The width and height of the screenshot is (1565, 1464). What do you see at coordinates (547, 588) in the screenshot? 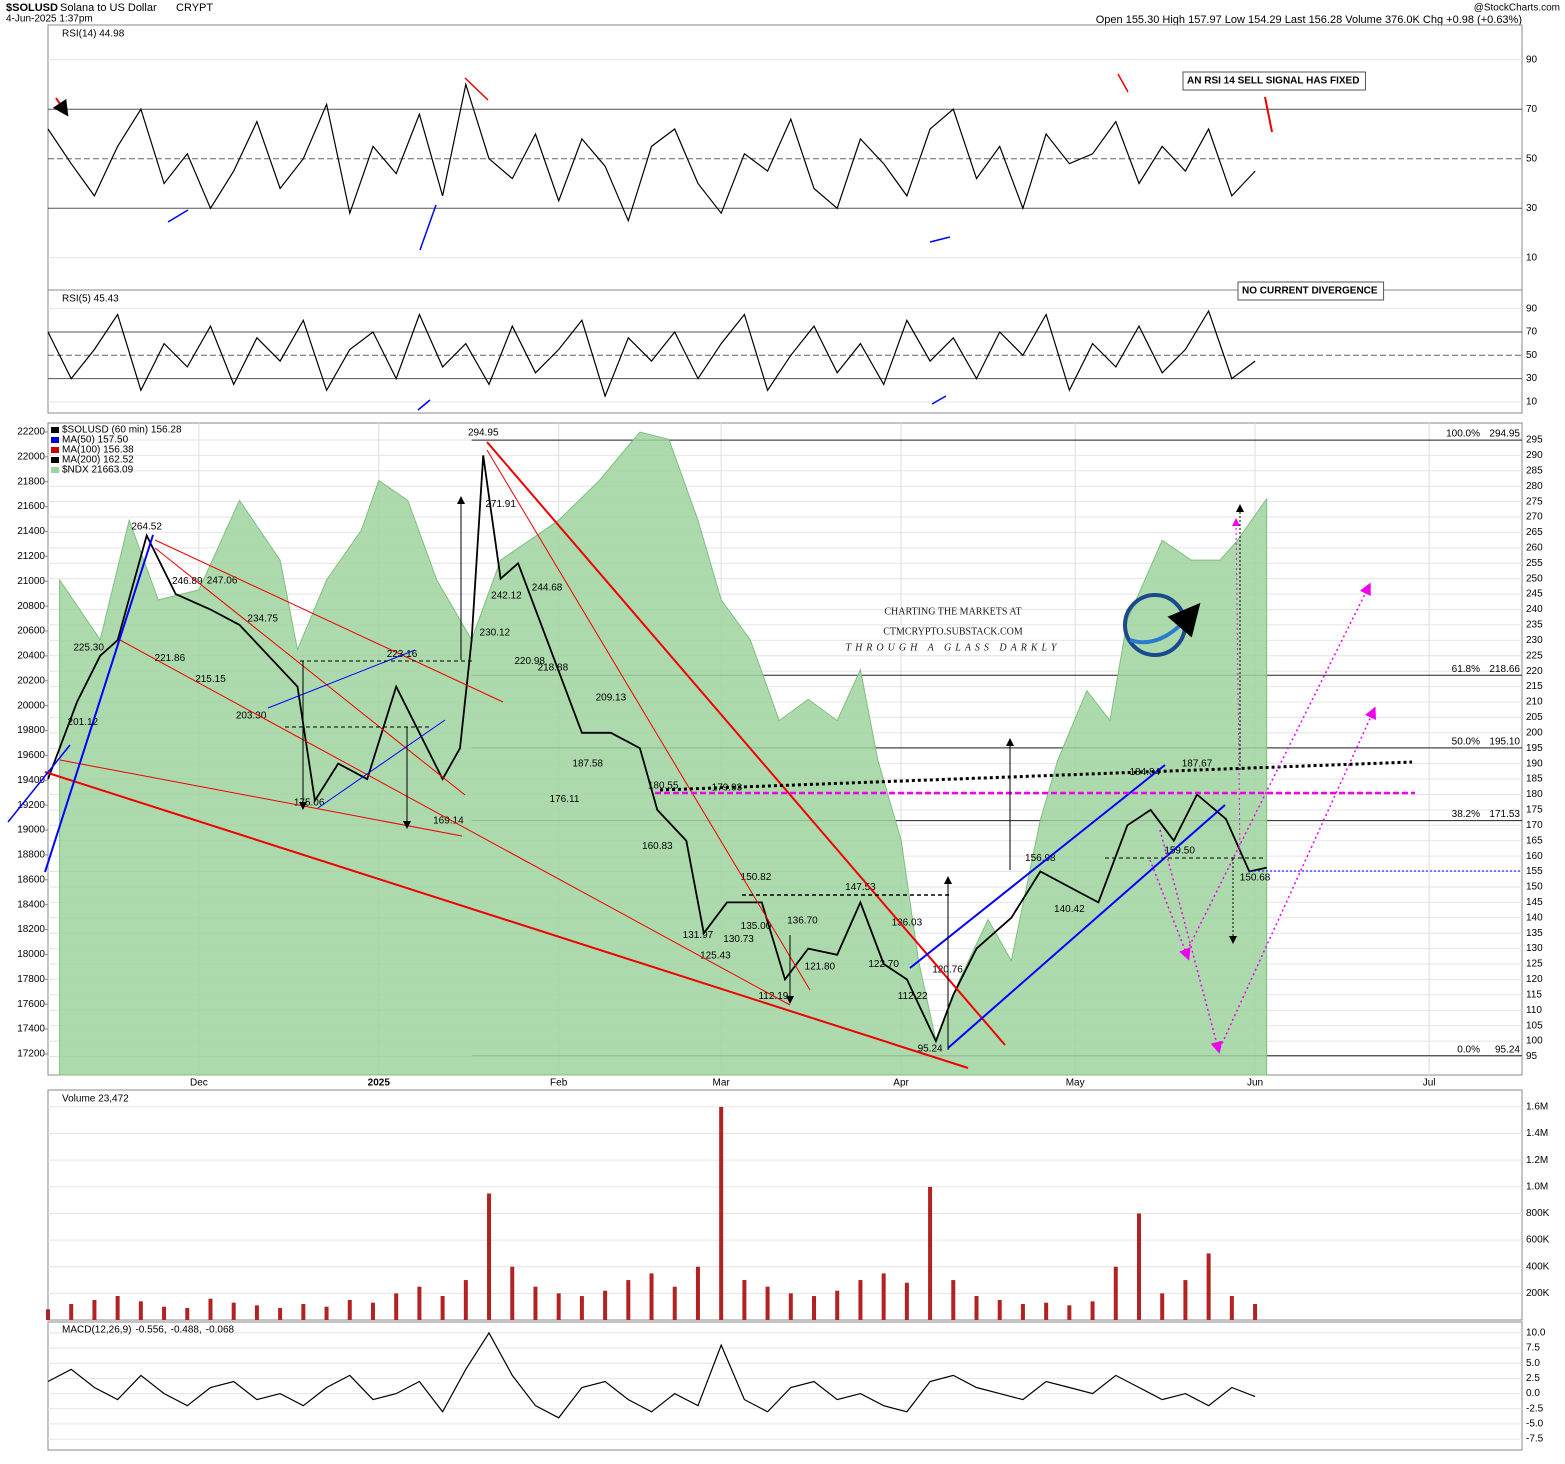
I see `price-label: 244.68` at bounding box center [547, 588].